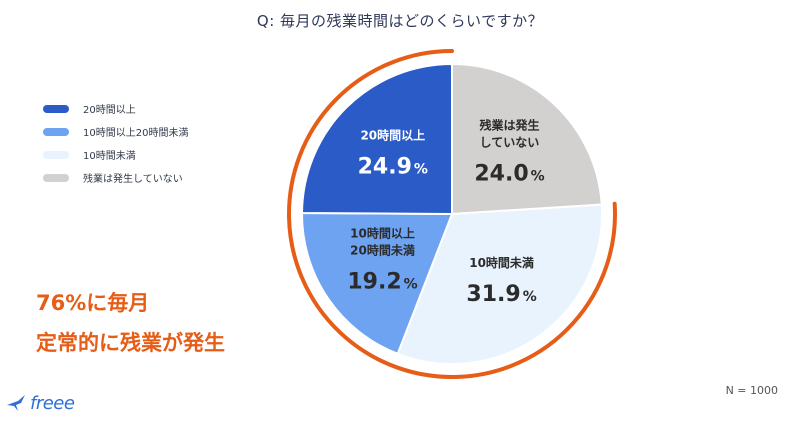 This screenshot has width=800, height=427. What do you see at coordinates (501, 294) in the screenshot?
I see `slice-value-label: 31.9%` at bounding box center [501, 294].